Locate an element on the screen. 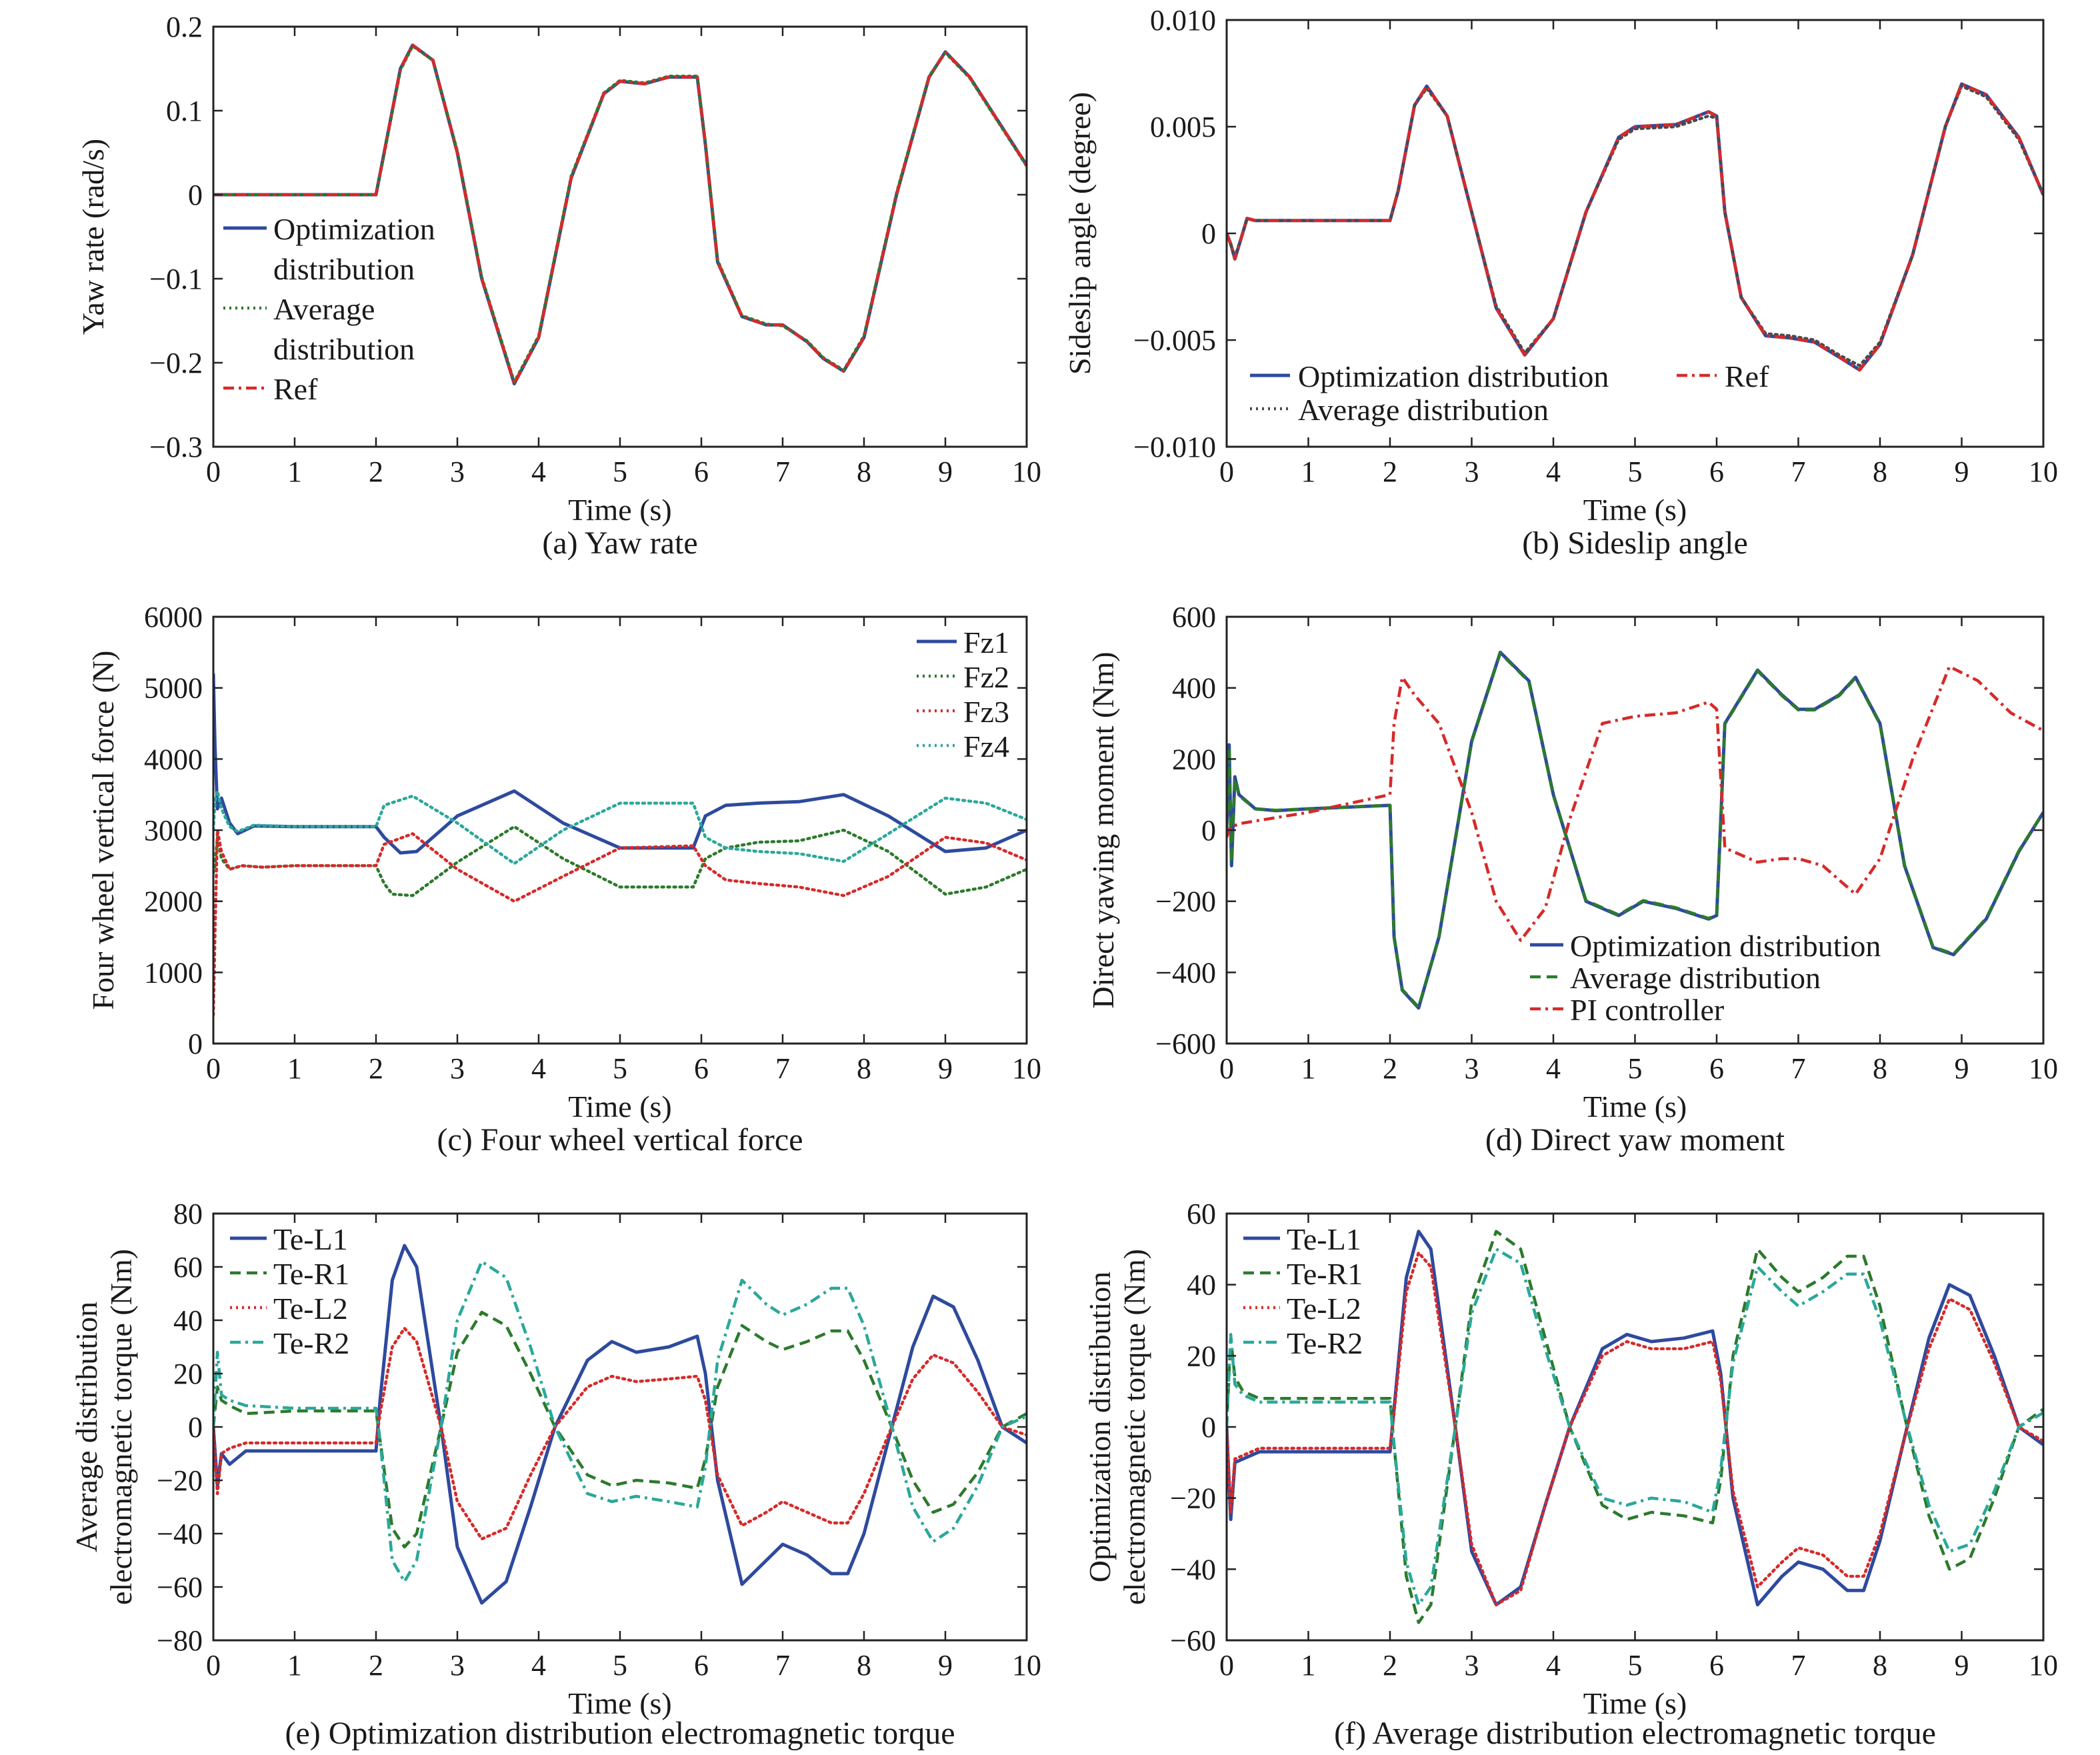  legend-label: Optimization is located at coordinates (354, 229).